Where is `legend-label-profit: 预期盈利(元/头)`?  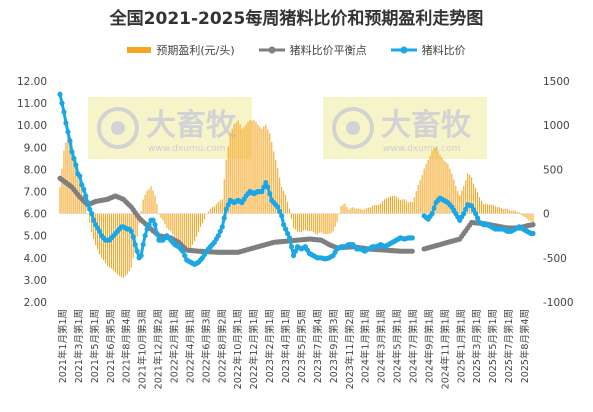
legend-label-profit: 预期盈利(元/头) is located at coordinates (195, 50).